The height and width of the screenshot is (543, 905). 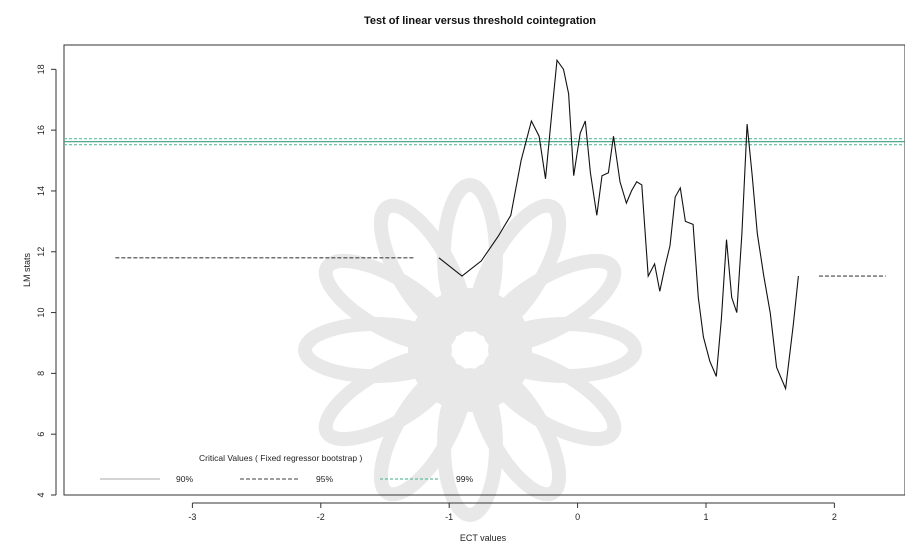 I want to click on y-tick-label: 6, so click(x=41, y=434).